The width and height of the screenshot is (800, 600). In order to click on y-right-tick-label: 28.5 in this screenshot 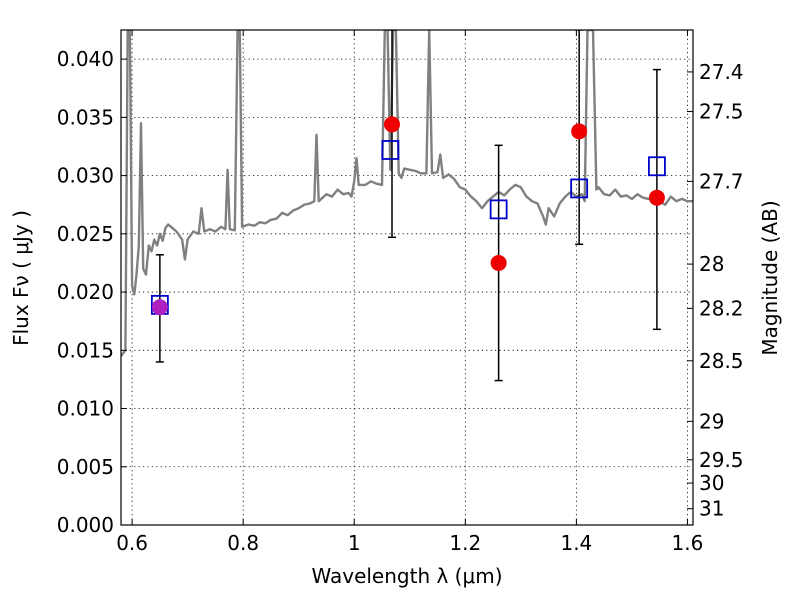, I will do `click(721, 361)`.